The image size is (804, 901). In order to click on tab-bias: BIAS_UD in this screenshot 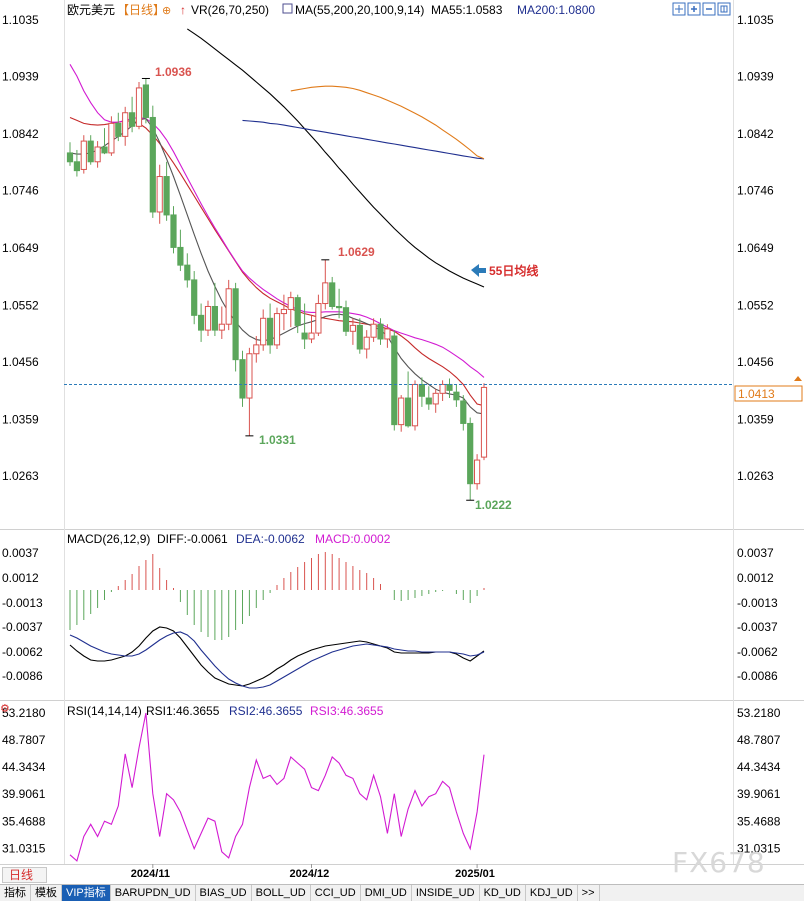, I will do `click(224, 893)`.